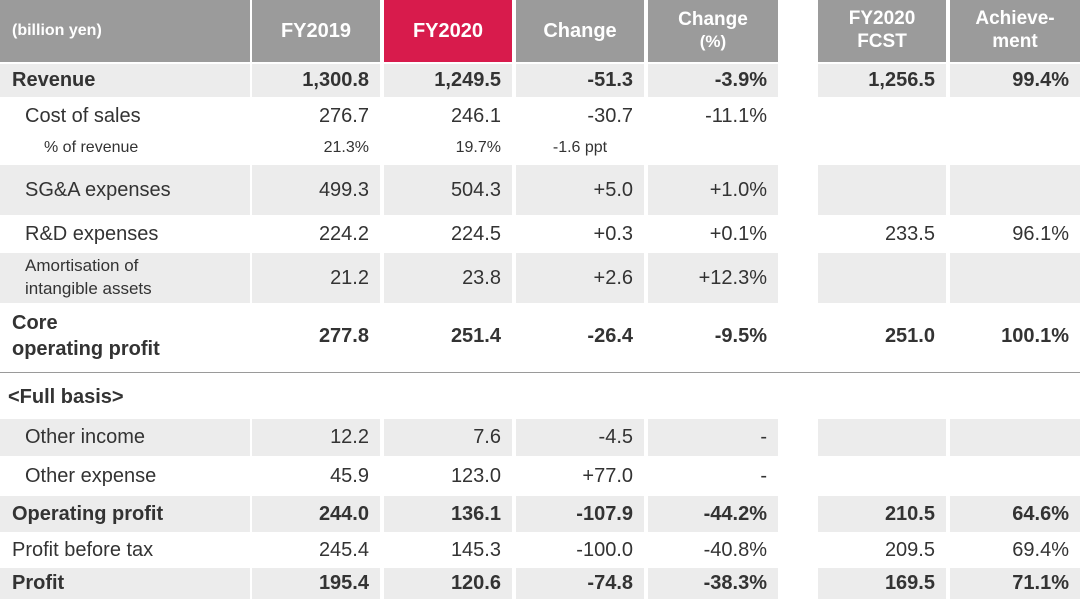 This screenshot has height=599, width=1080. I want to click on header-fy2019: FY2019, so click(316, 31).